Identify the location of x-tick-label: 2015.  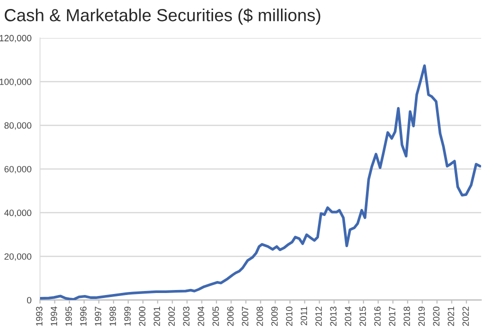
(363, 316).